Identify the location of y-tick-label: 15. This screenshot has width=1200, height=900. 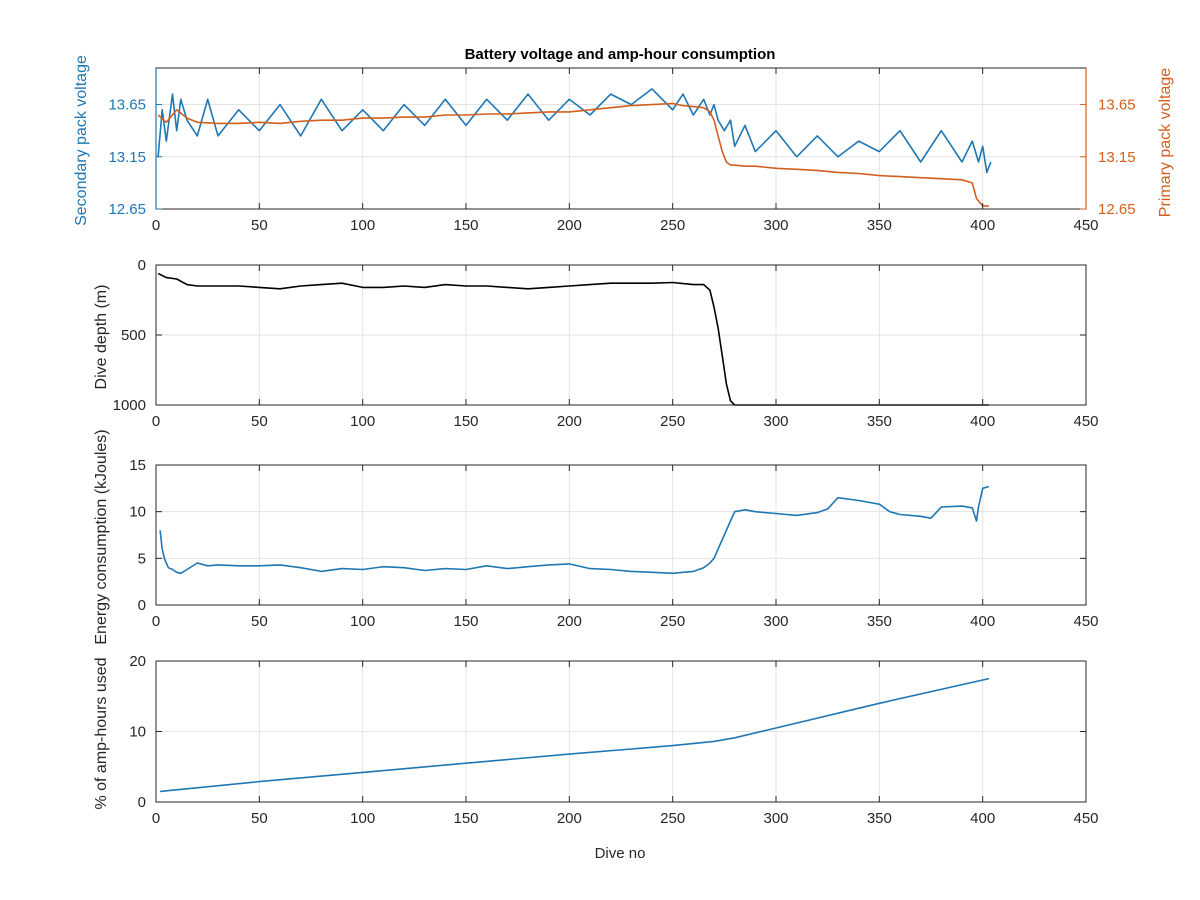
(137, 465).